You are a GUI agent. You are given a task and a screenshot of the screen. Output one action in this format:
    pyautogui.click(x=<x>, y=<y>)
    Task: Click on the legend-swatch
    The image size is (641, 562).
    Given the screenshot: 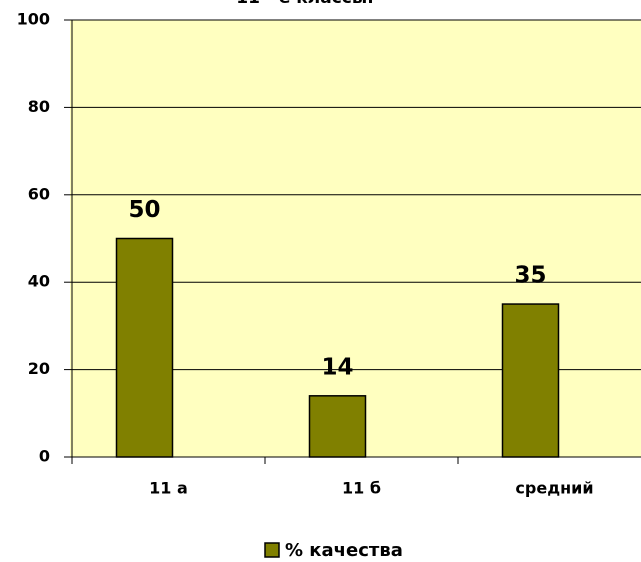 What is the action you would take?
    pyautogui.click(x=272, y=550)
    